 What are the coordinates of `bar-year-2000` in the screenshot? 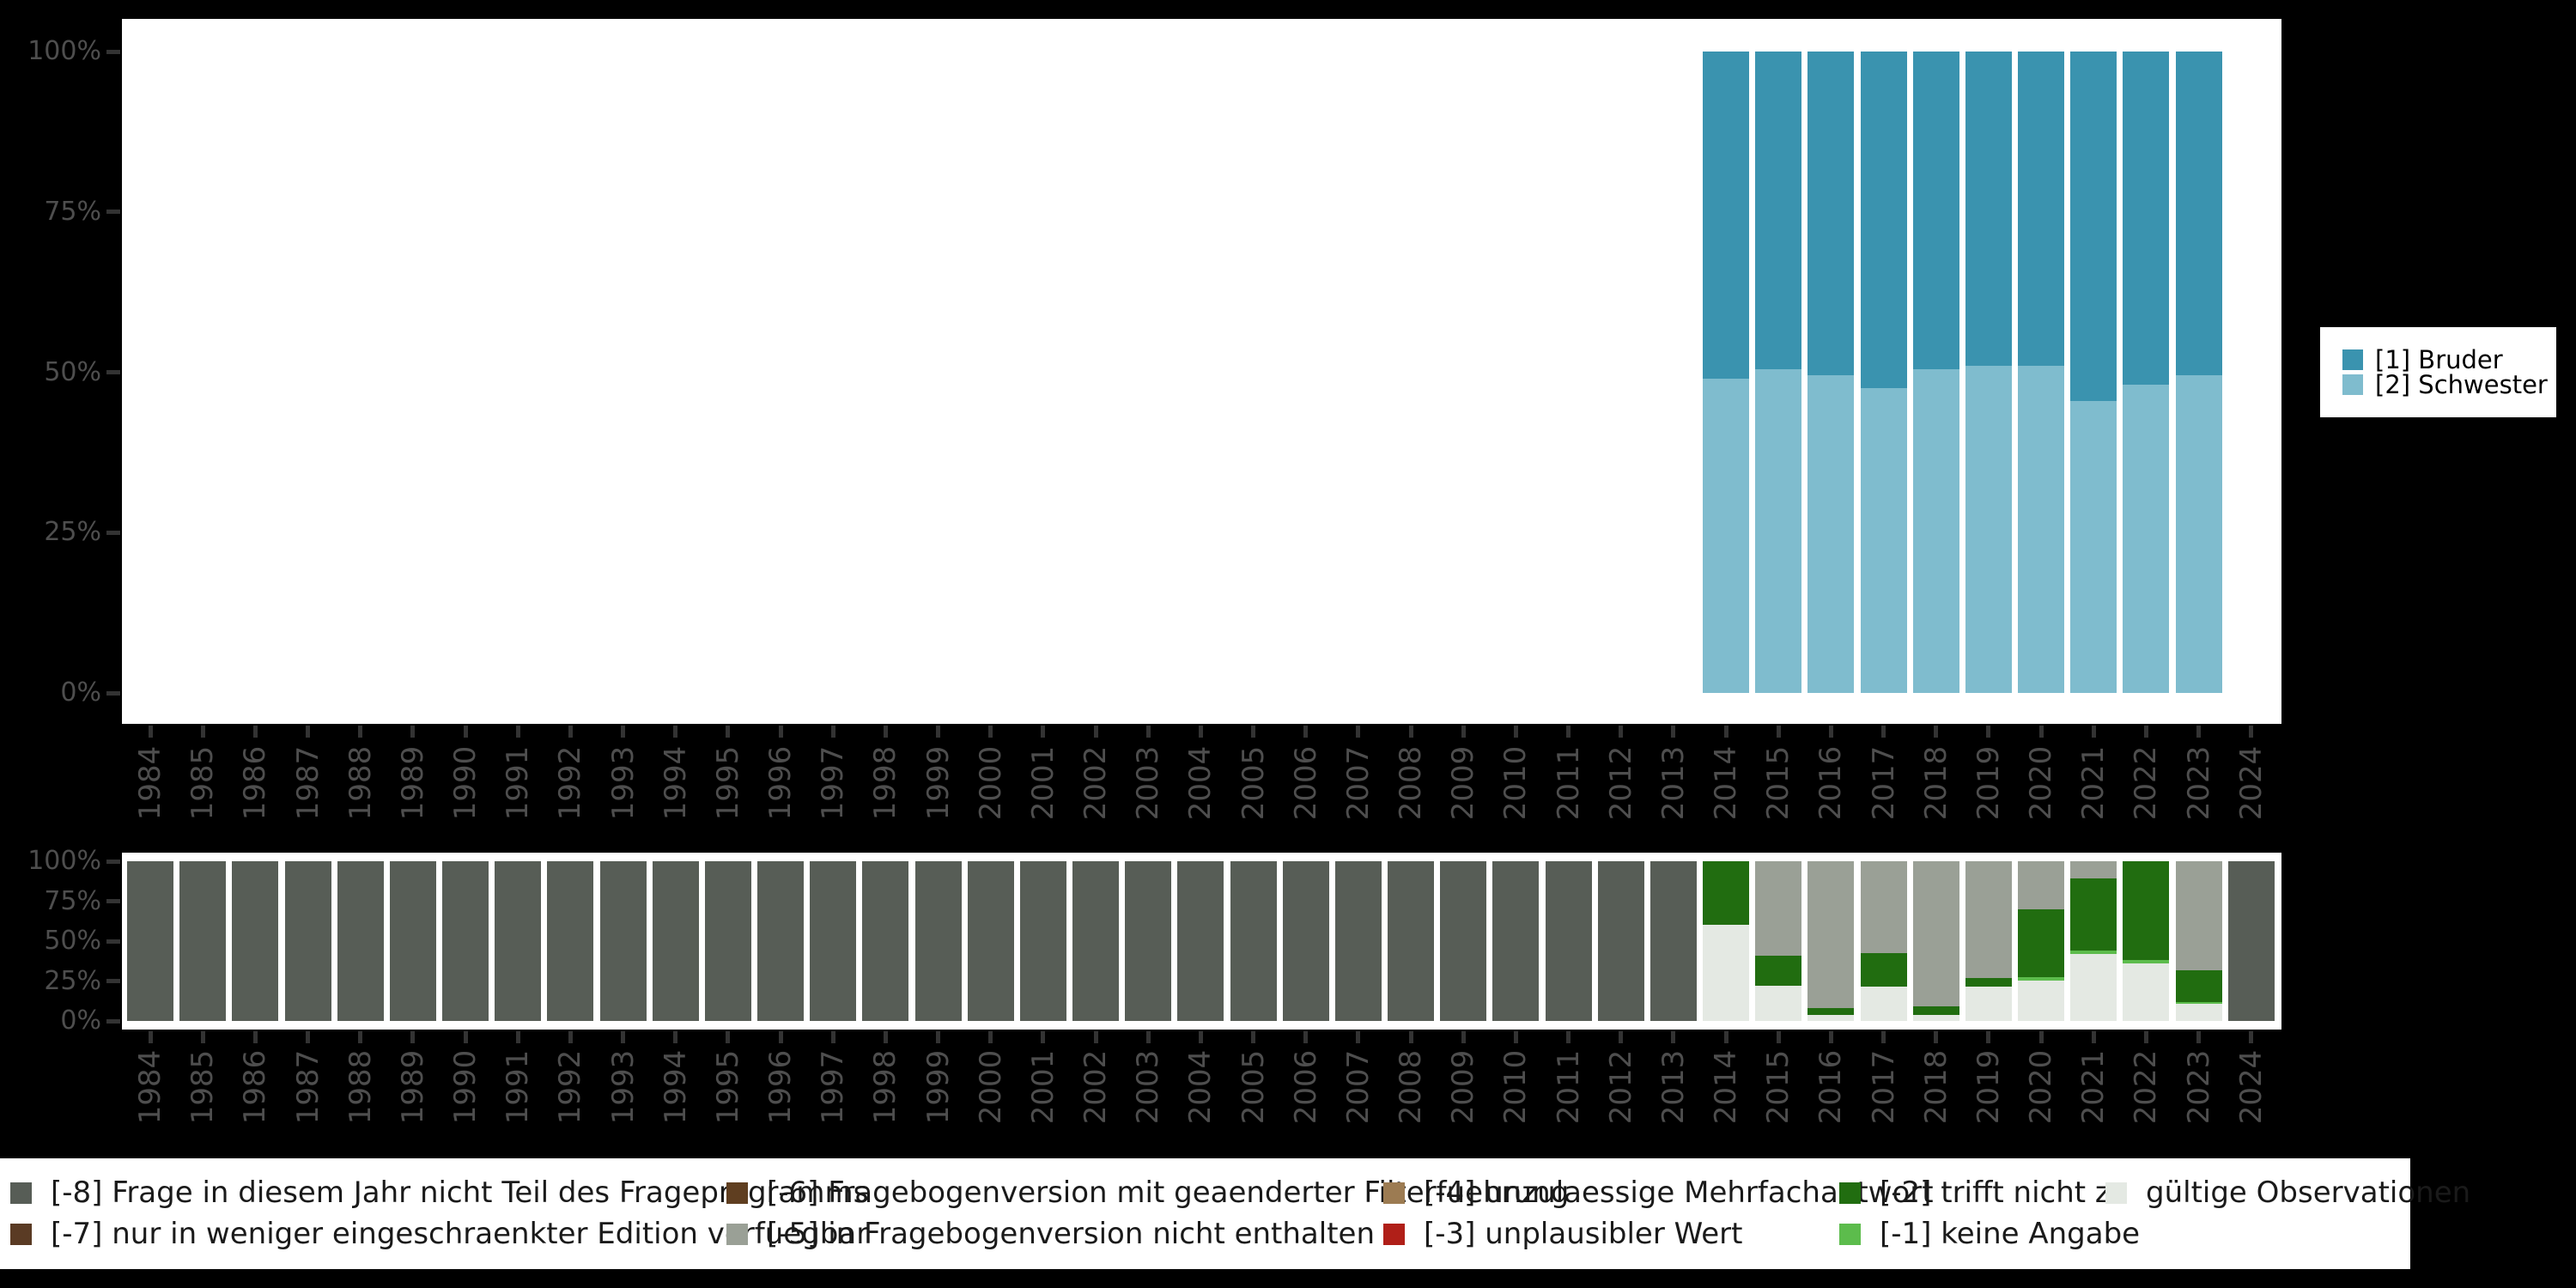 It's located at (991, 941).